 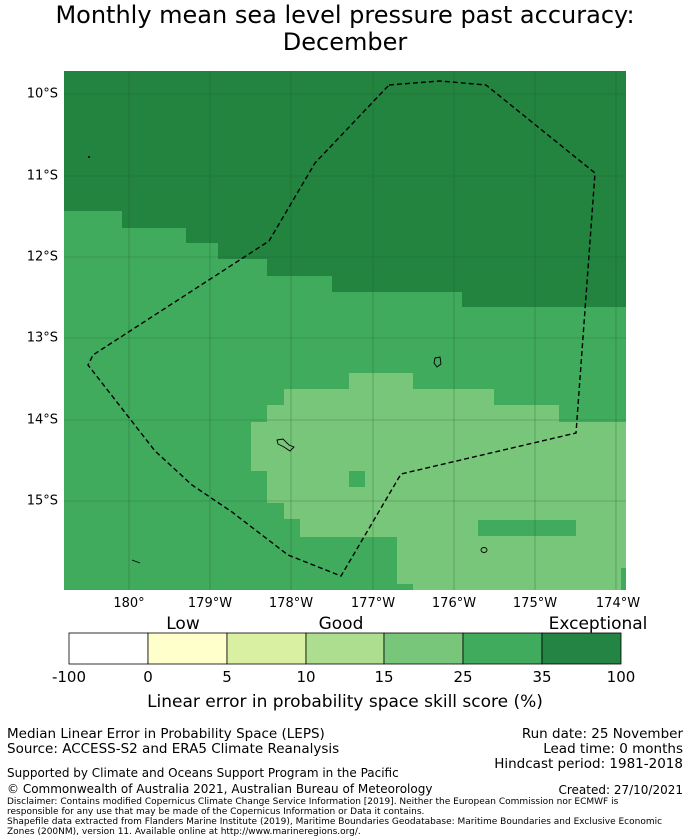 I want to click on x-tick-label: 174°W, so click(x=618, y=603).